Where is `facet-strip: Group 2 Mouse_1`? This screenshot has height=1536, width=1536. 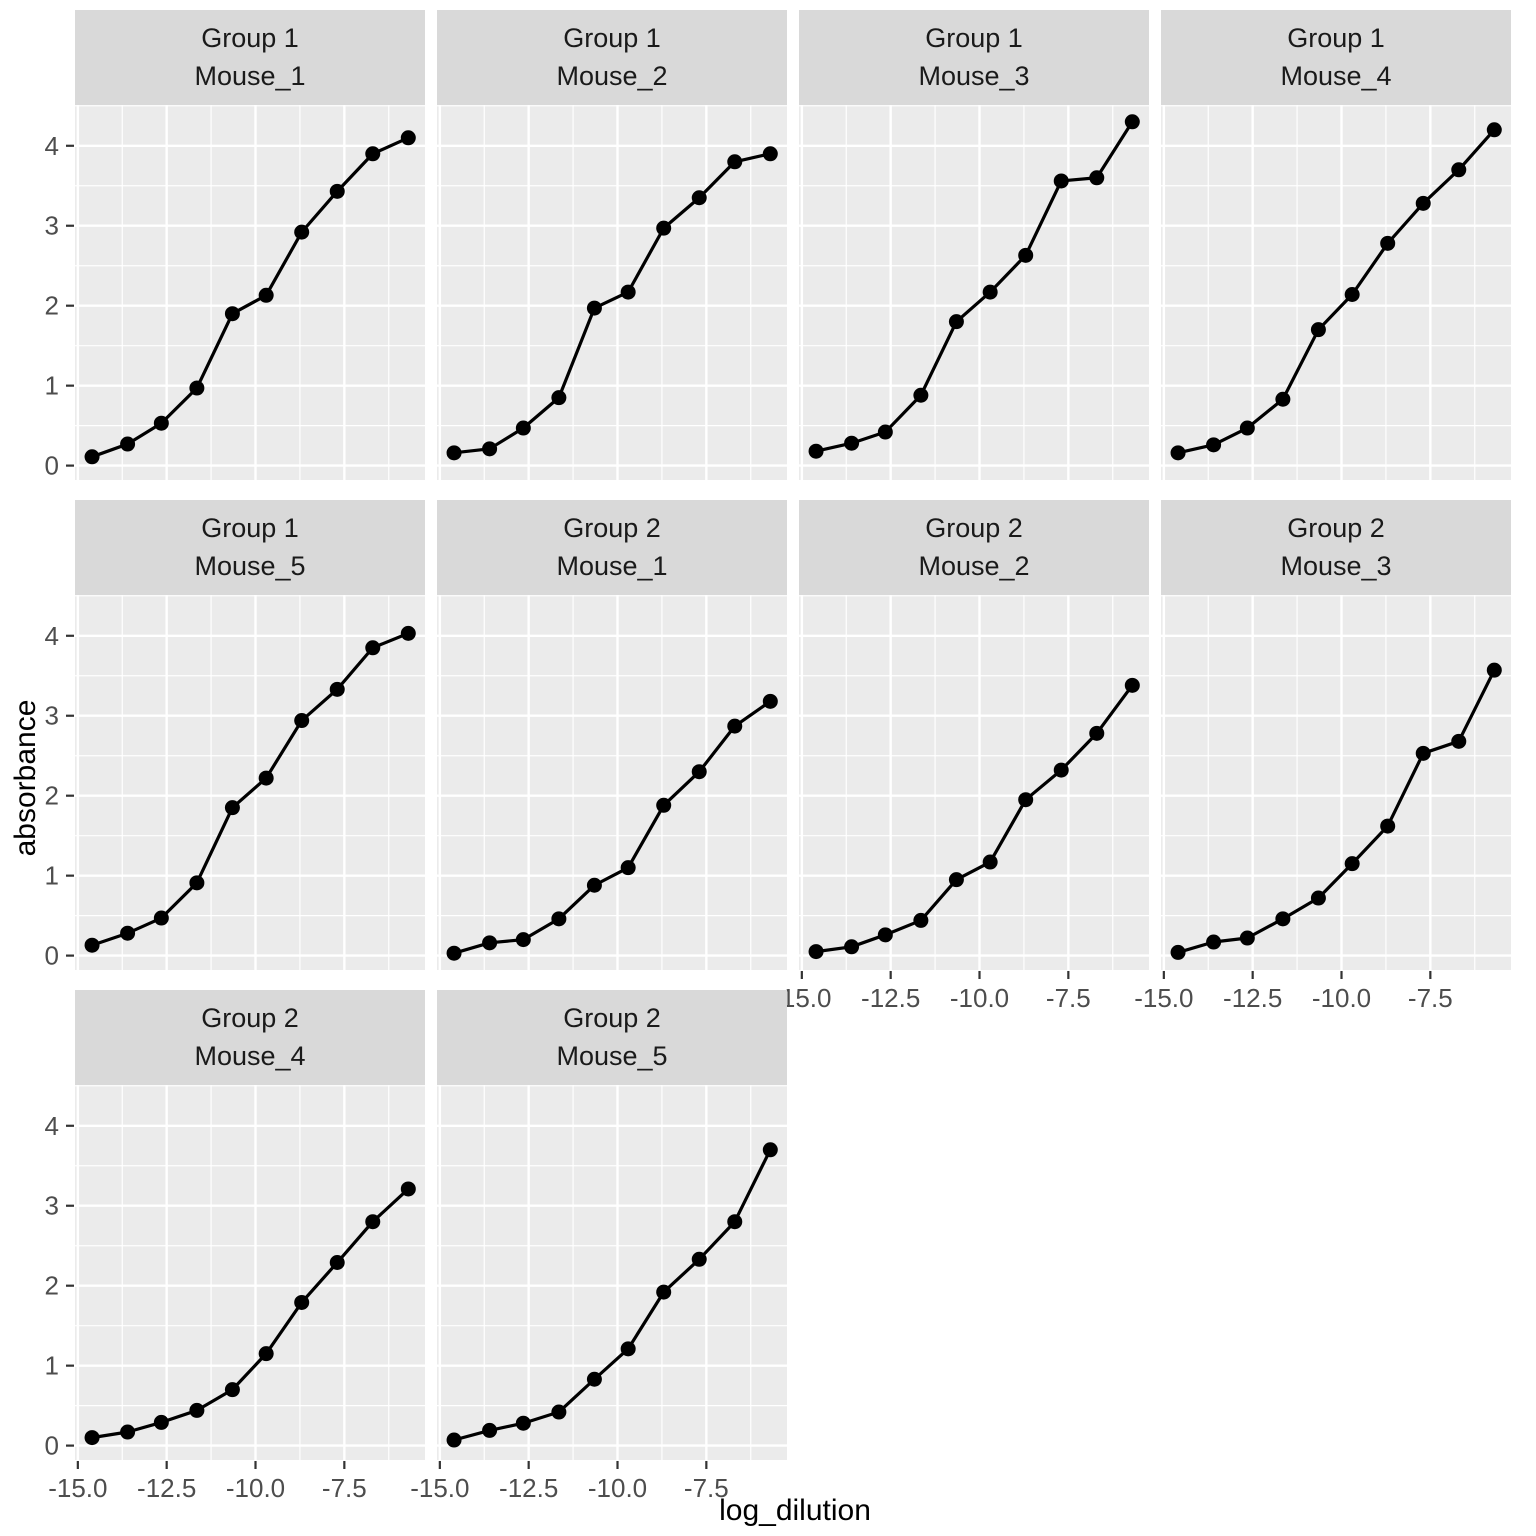 facet-strip: Group 2 Mouse_1 is located at coordinates (612, 547).